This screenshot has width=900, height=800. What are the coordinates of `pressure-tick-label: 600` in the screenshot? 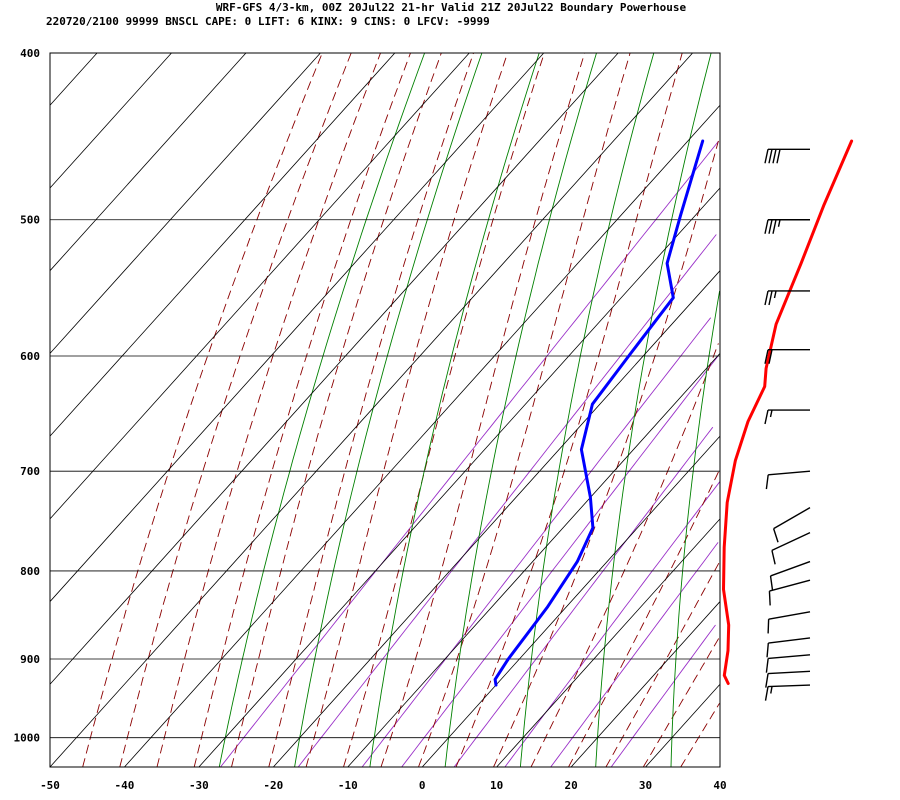 It's located at (30, 356).